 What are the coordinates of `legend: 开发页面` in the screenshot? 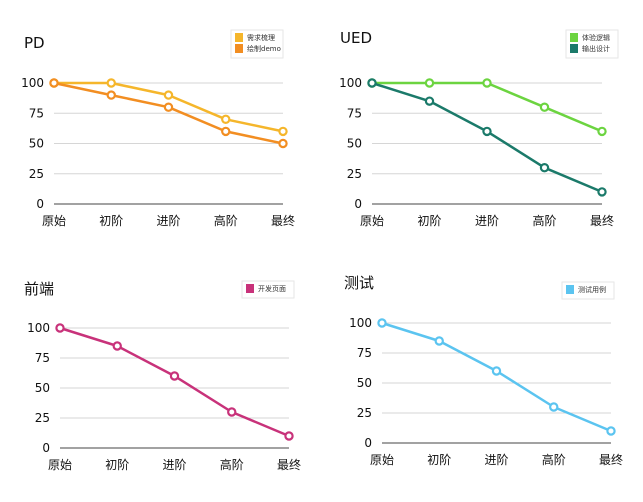 It's located at (268, 289).